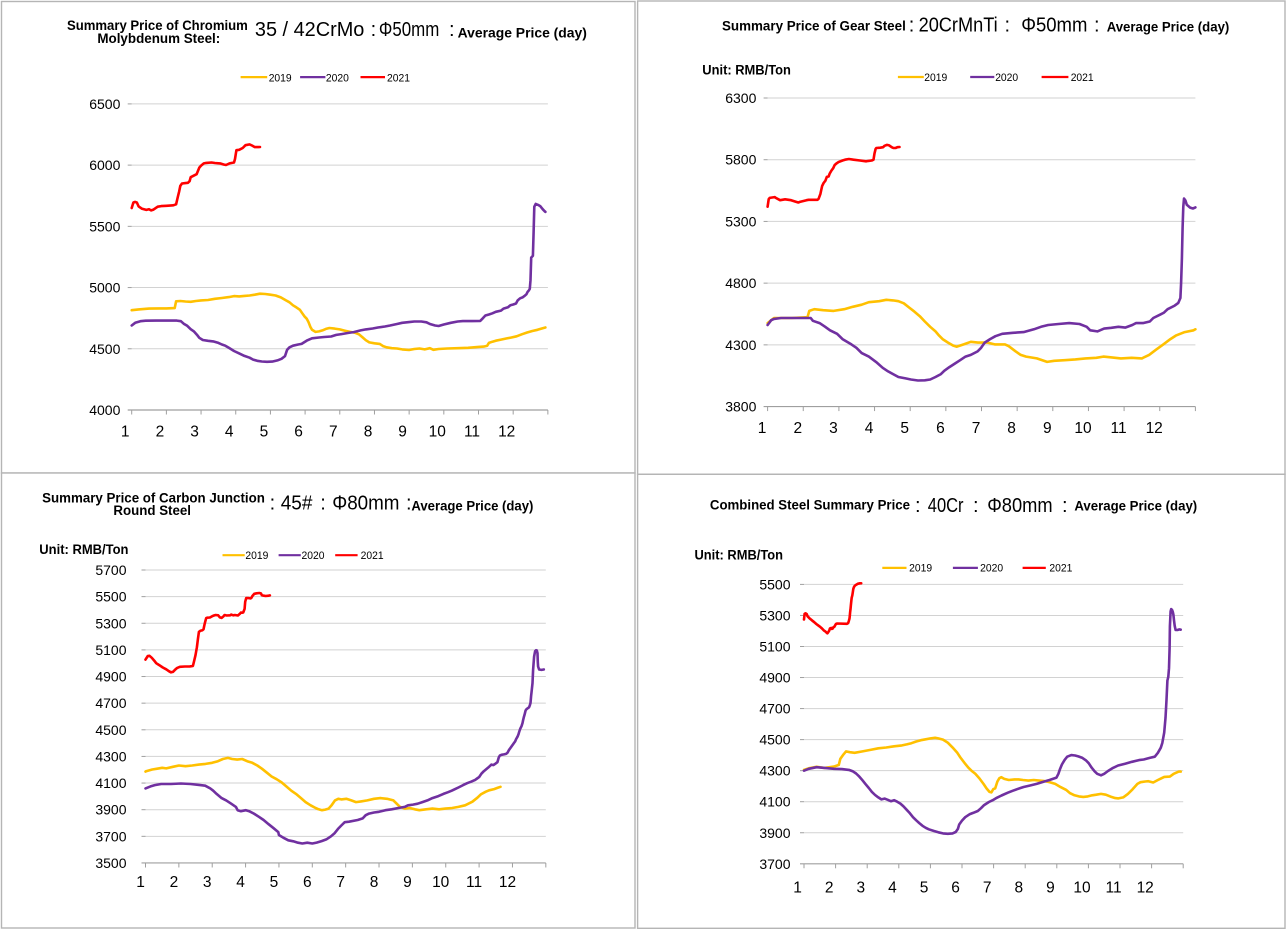 The image size is (1287, 935). I want to click on svg-text: Summary Price of Gear Steel, so click(814, 26).